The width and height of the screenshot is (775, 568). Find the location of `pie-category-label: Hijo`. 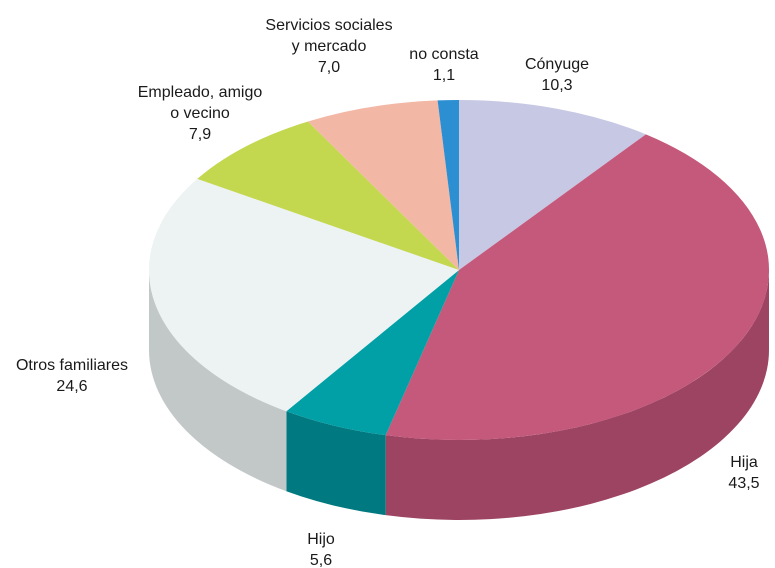

pie-category-label: Hijo is located at coordinates (321, 539).